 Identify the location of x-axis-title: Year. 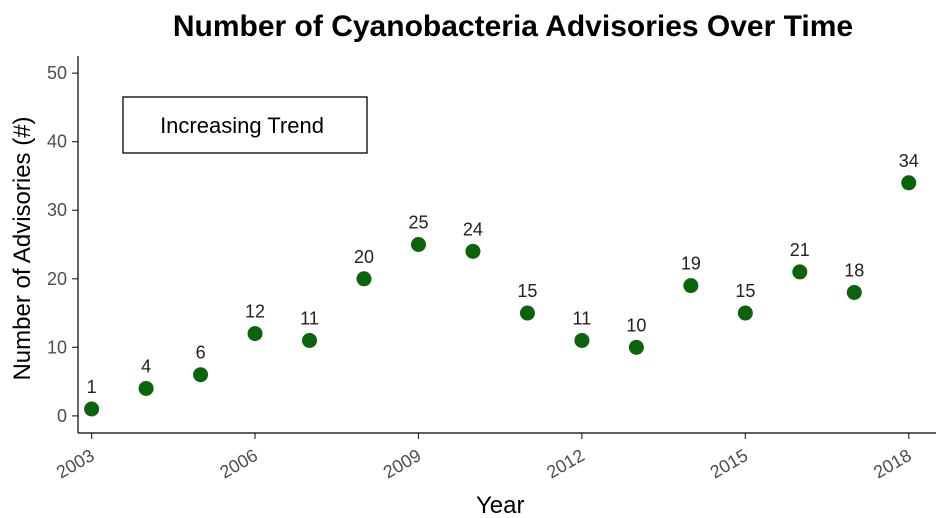
(500, 505).